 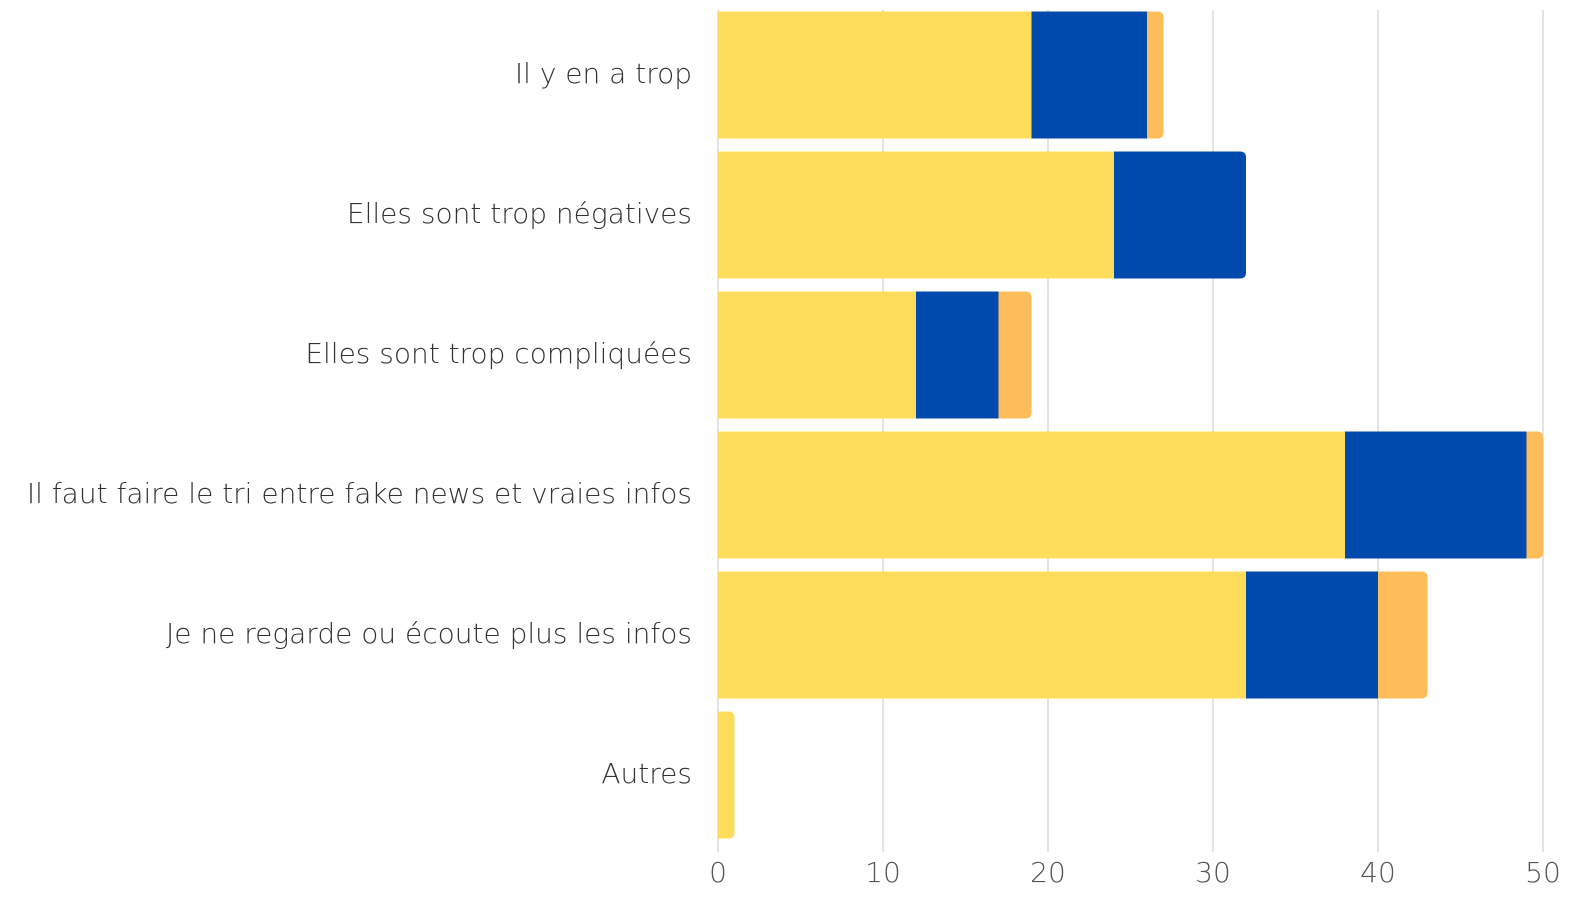 What do you see at coordinates (646, 773) in the screenshot?
I see `category-label: Autres` at bounding box center [646, 773].